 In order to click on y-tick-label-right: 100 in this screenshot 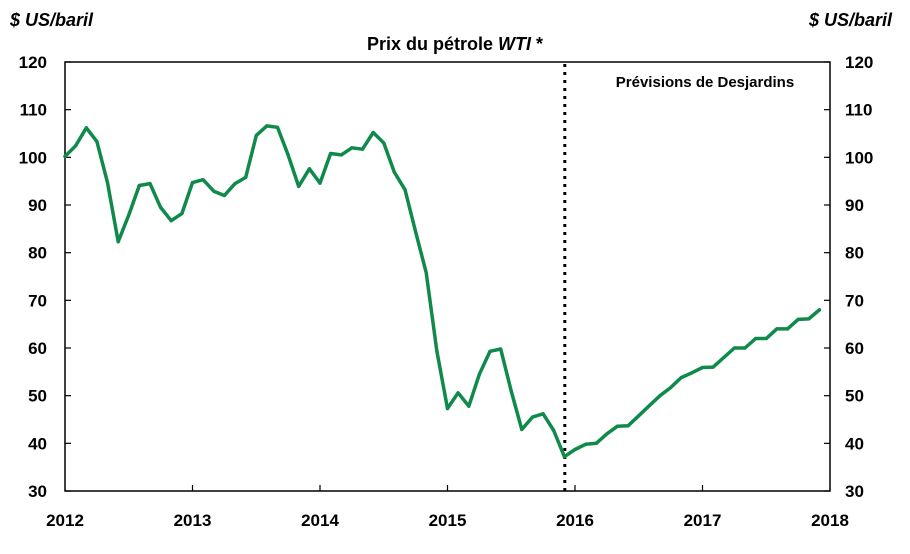, I will do `click(859, 157)`.